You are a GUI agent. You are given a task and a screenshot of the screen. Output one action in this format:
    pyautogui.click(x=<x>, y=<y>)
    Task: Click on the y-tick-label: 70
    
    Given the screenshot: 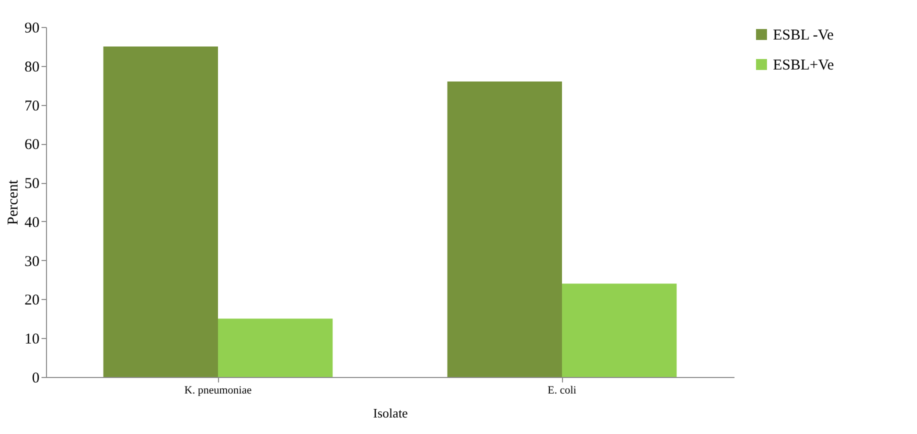 What is the action you would take?
    pyautogui.click(x=32, y=106)
    